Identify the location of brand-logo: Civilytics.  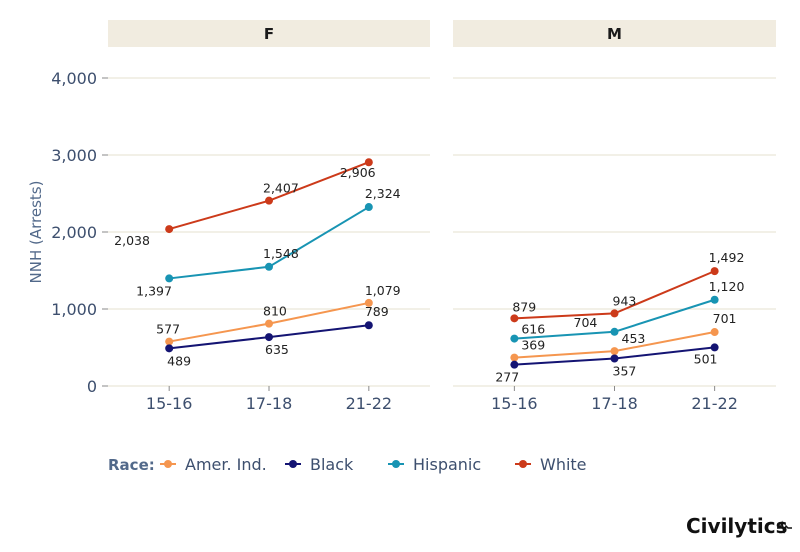
(739, 526).